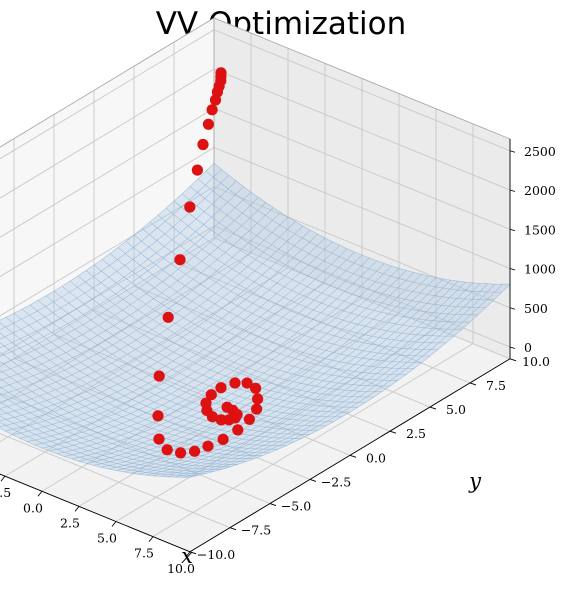  Describe the element at coordinates (216, 554) in the screenshot. I see `y-tick-label: −10.0` at that location.